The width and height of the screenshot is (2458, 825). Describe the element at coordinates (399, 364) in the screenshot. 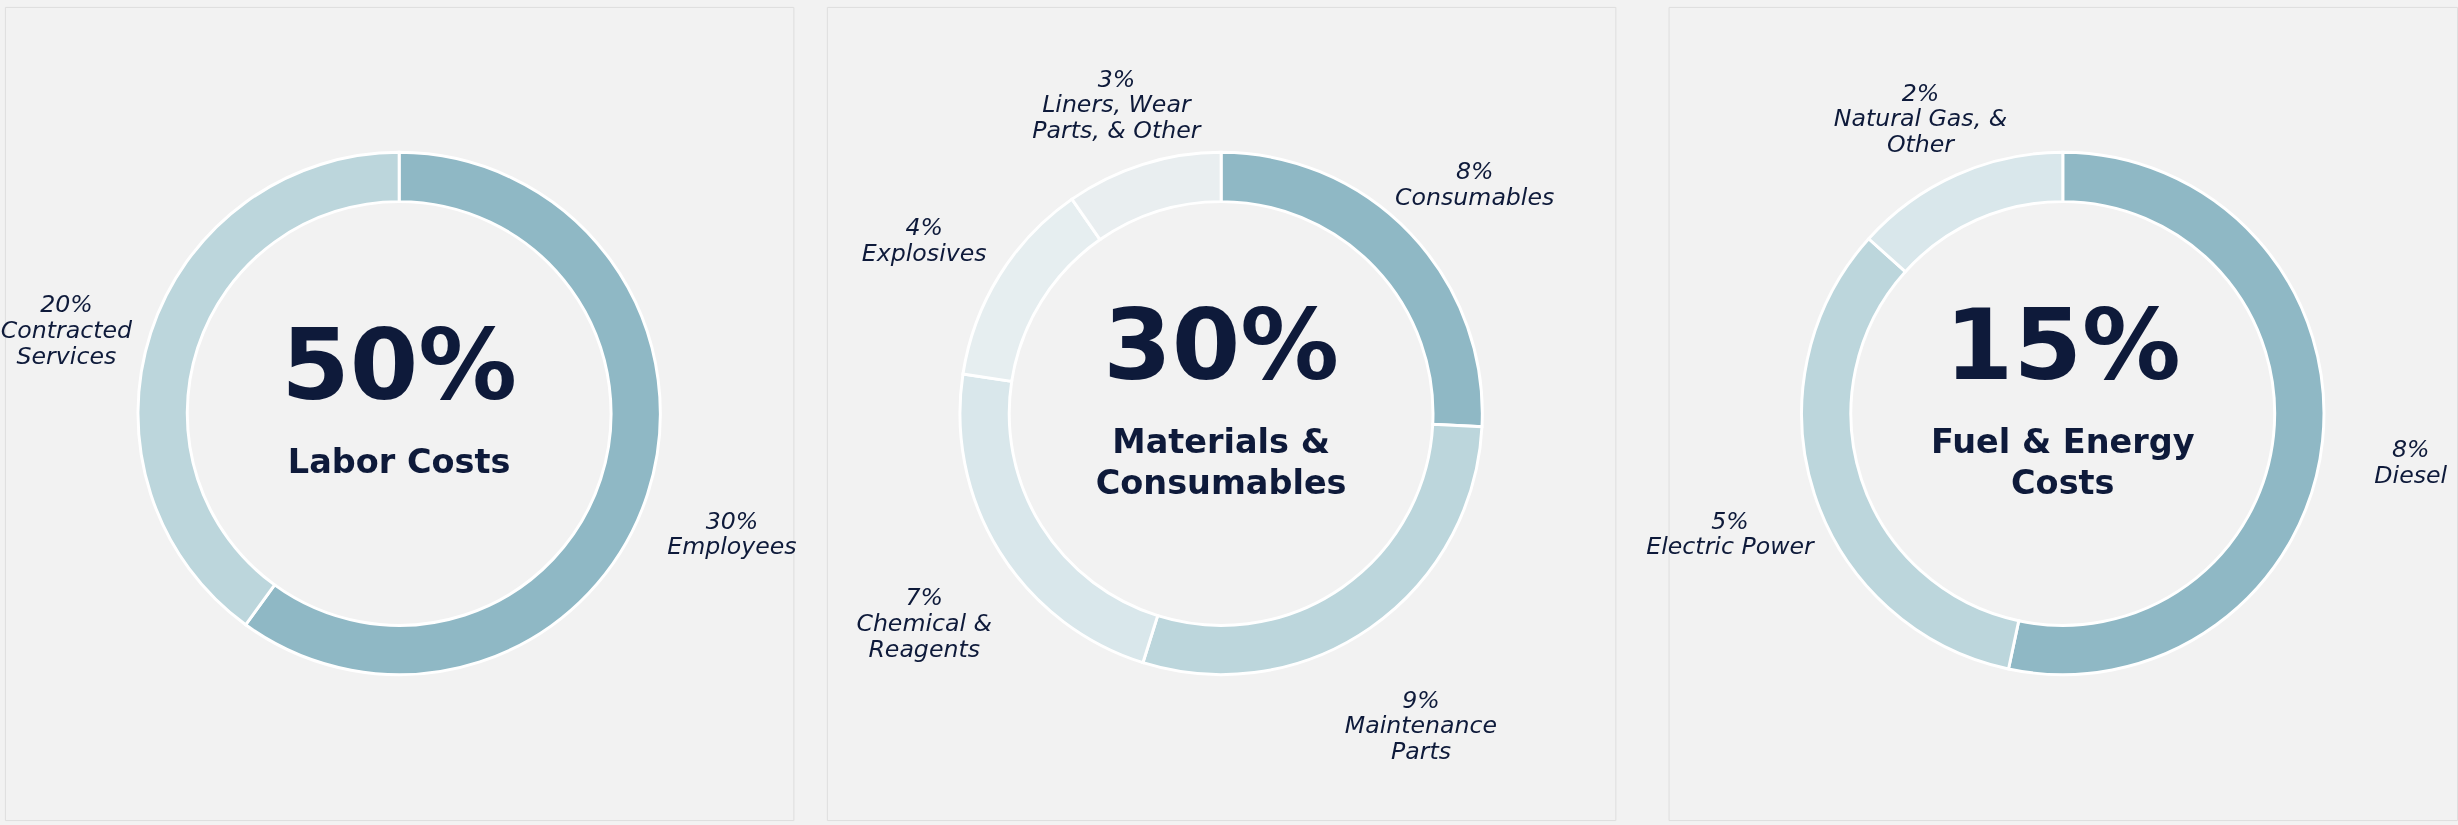

I see `text: 50%` at that location.